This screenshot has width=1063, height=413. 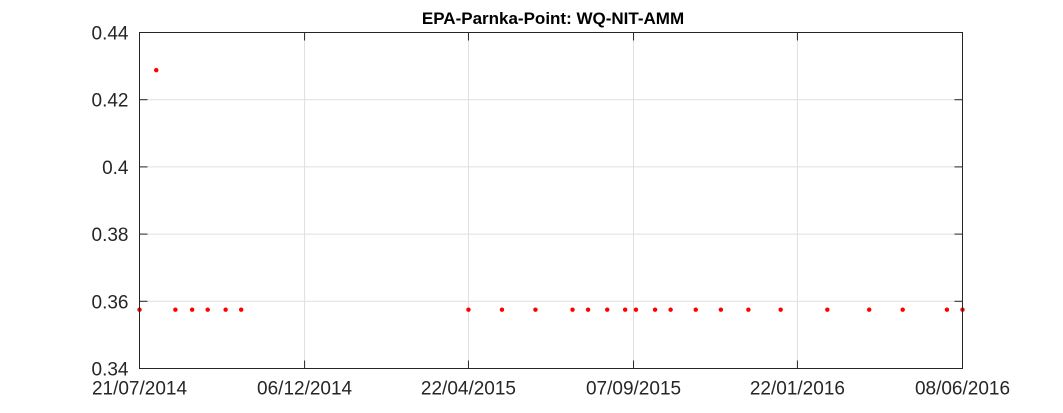 What do you see at coordinates (110, 101) in the screenshot?
I see `y-tick-label: 0.42` at bounding box center [110, 101].